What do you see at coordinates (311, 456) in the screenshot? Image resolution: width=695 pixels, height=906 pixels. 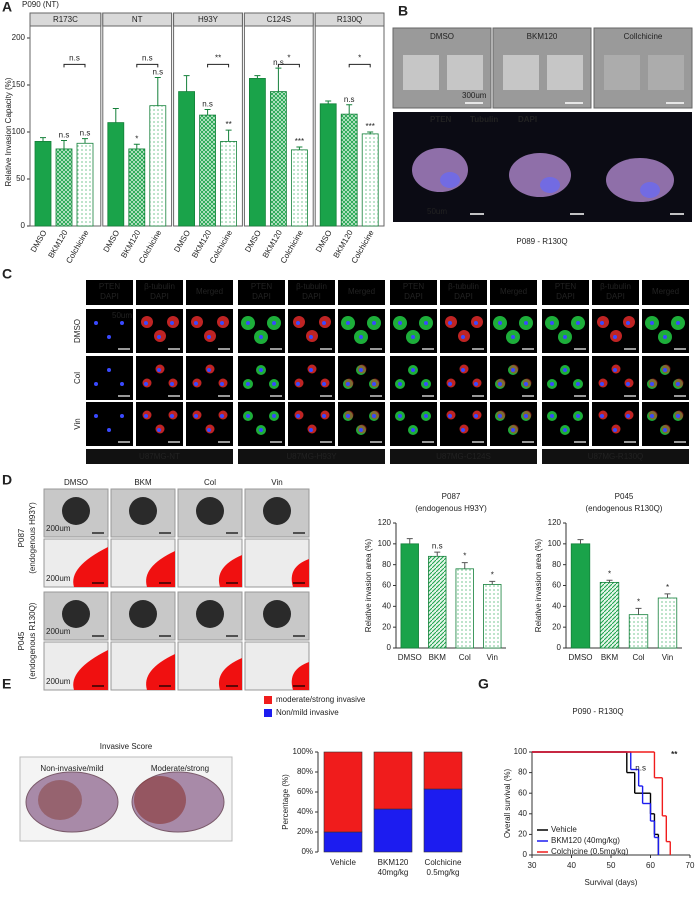 I see `group-label: U87MG-H93Y` at bounding box center [311, 456].